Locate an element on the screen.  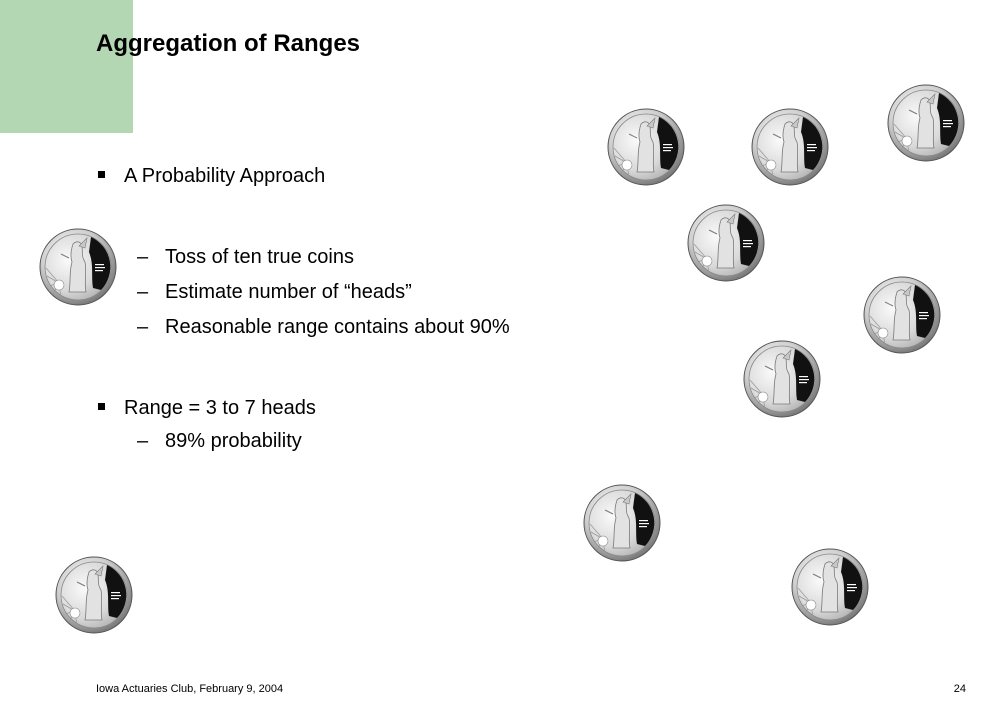
sub-item-text: Toss of ten true coins is located at coordinates (259, 257).